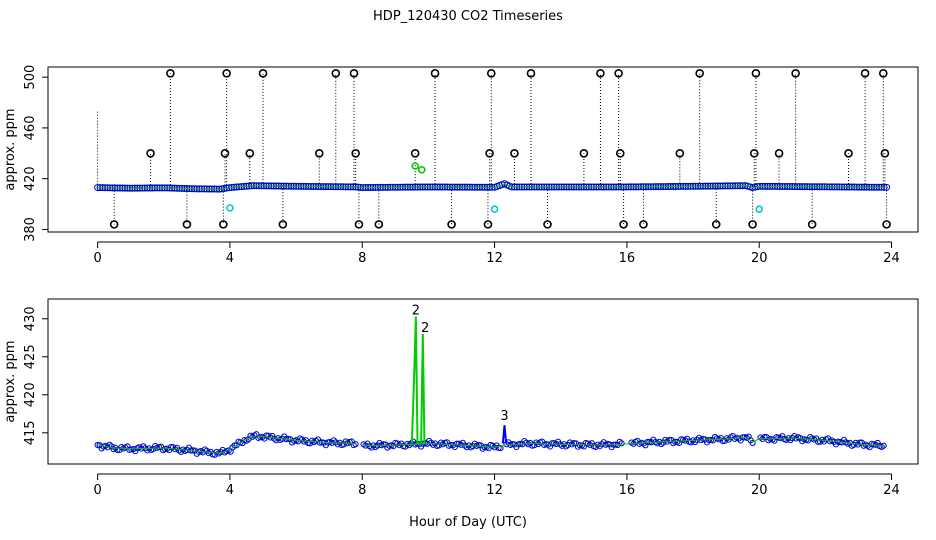 Image resolution: width=936 pixels, height=540 pixels. Describe the element at coordinates (627, 490) in the screenshot. I see `x-tick-label: 16` at that location.